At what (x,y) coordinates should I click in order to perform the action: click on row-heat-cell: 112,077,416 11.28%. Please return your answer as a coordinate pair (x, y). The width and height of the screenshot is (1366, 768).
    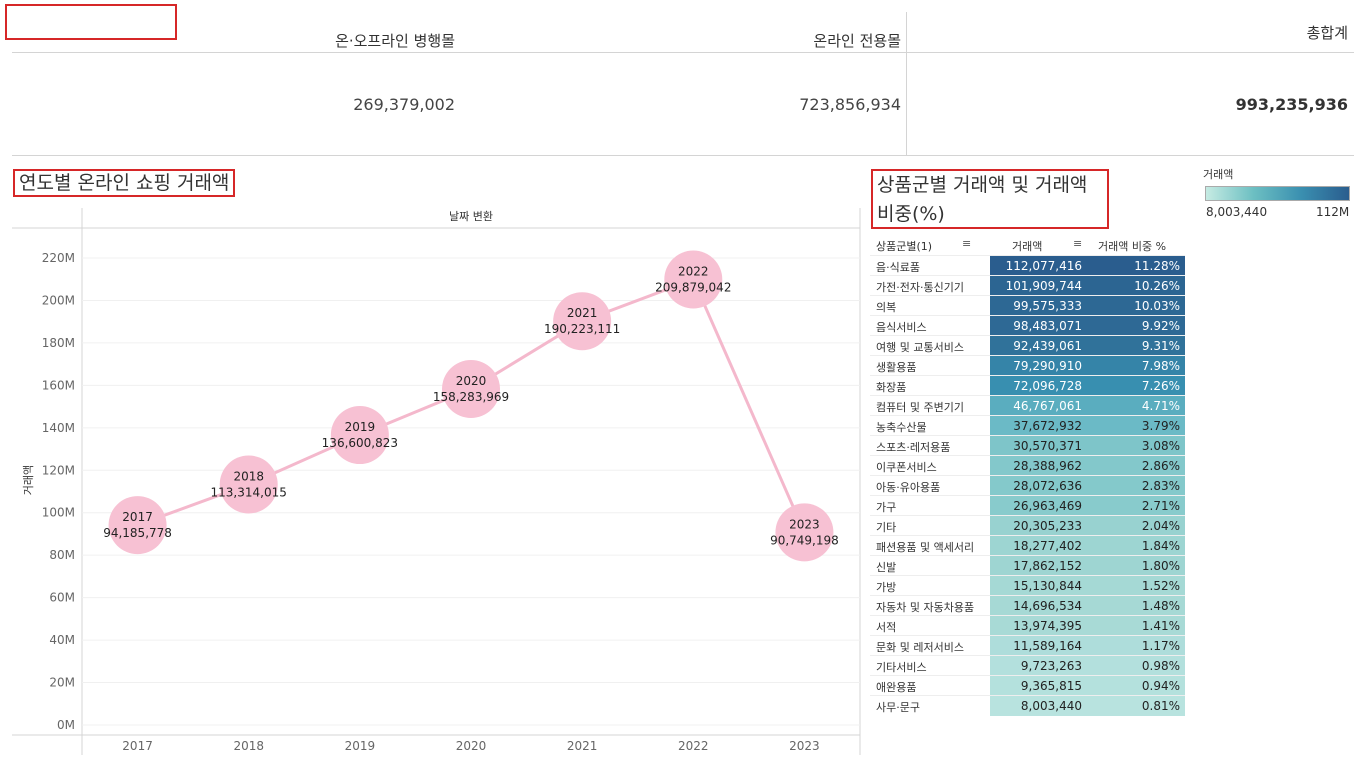
    Looking at the image, I should click on (1087, 266).